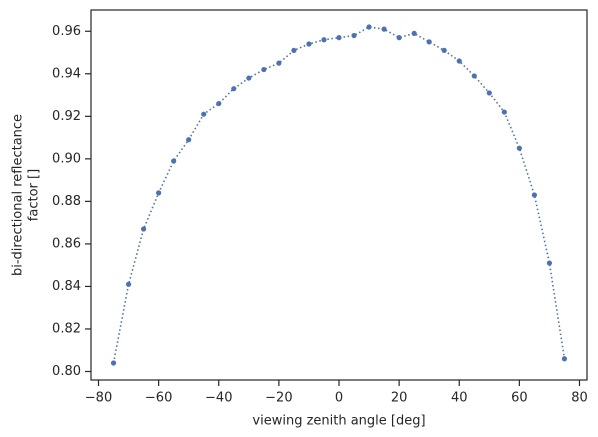 The height and width of the screenshot is (437, 598). Describe the element at coordinates (18, 195) in the screenshot. I see `y-axis-label: bi-directional reflectance` at that location.